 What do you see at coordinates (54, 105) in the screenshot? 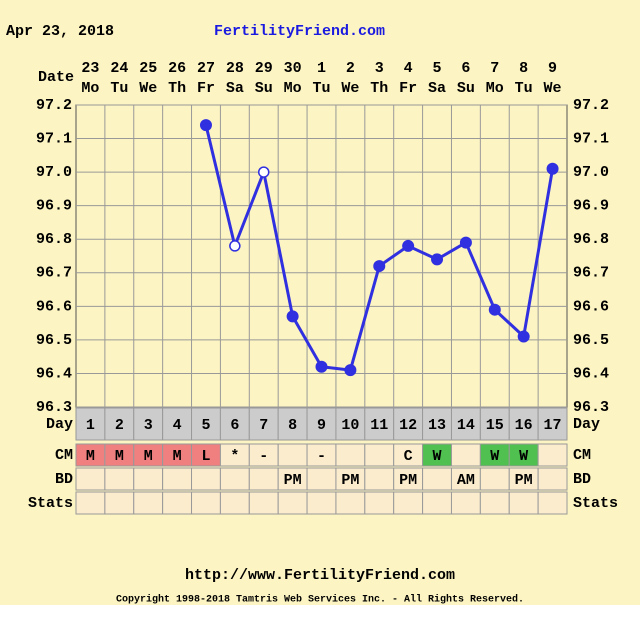
I see `y-tick-label: 97.2` at bounding box center [54, 105].